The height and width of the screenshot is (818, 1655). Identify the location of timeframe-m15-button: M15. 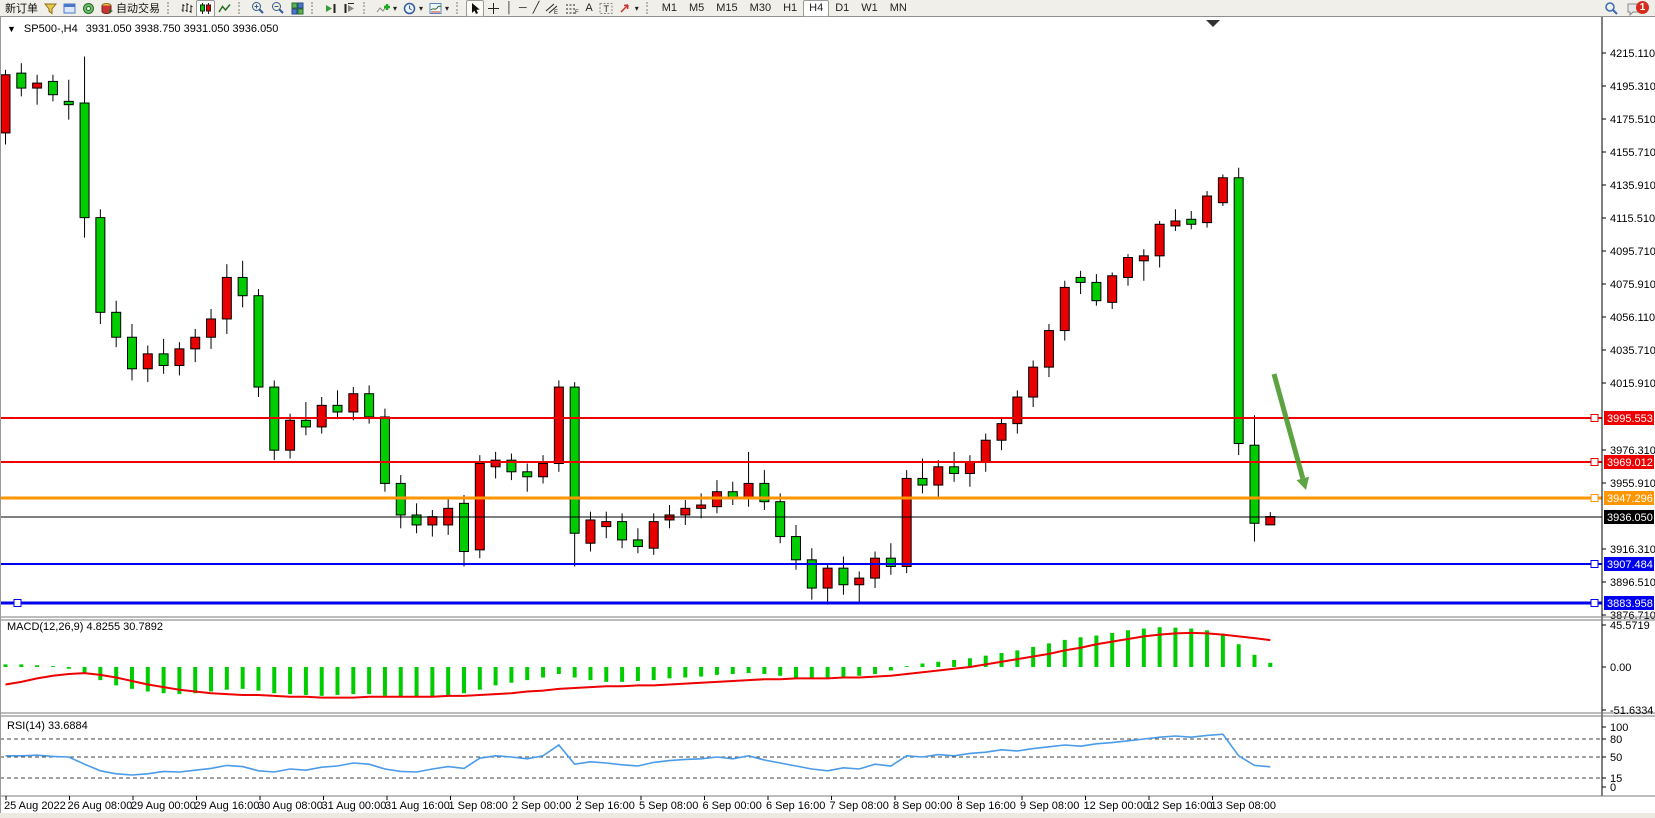
(727, 8).